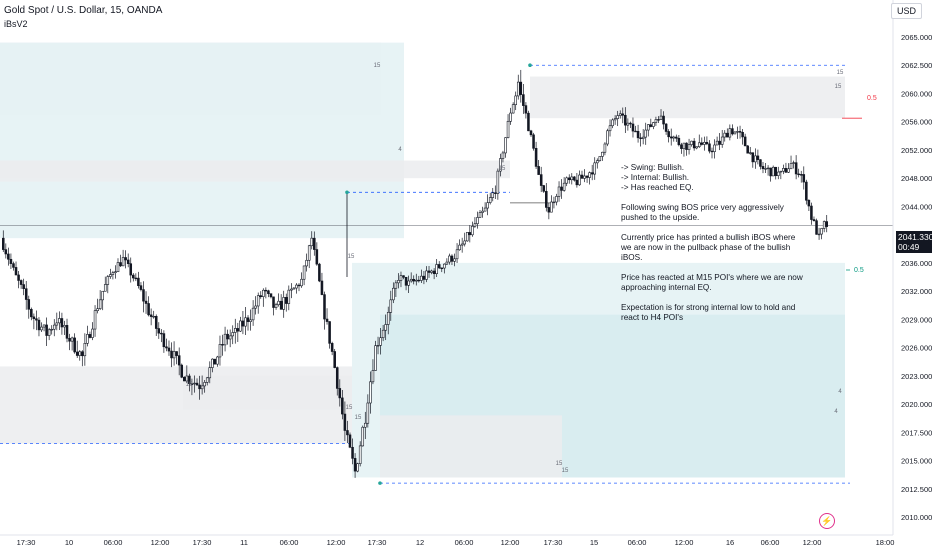 Image resolution: width=932 pixels, height=550 pixels. What do you see at coordinates (916, 65) in the screenshot?
I see `price-tick-label: 2062.500` at bounding box center [916, 65].